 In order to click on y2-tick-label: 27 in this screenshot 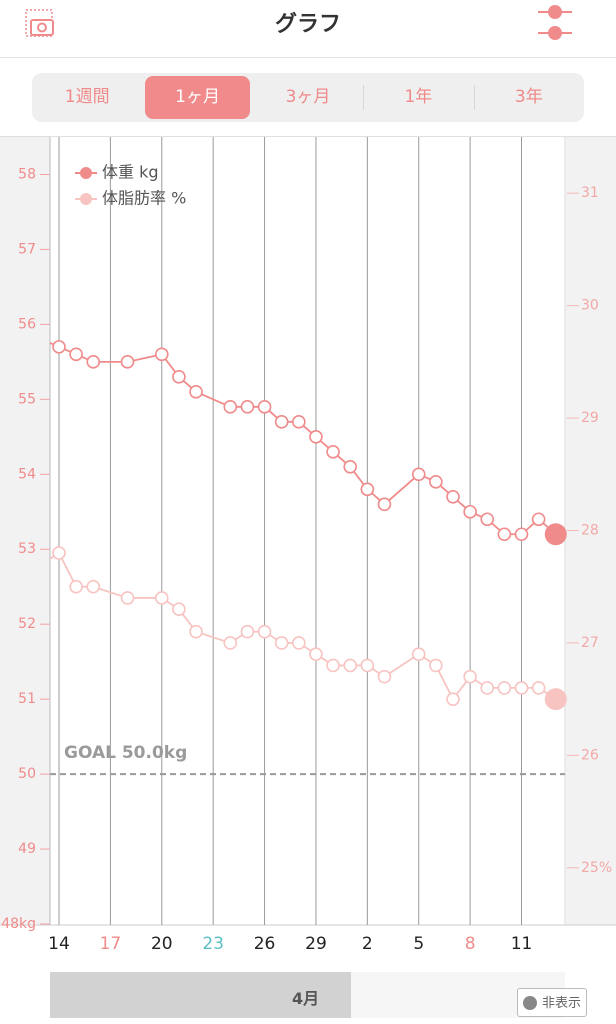, I will do `click(590, 643)`.